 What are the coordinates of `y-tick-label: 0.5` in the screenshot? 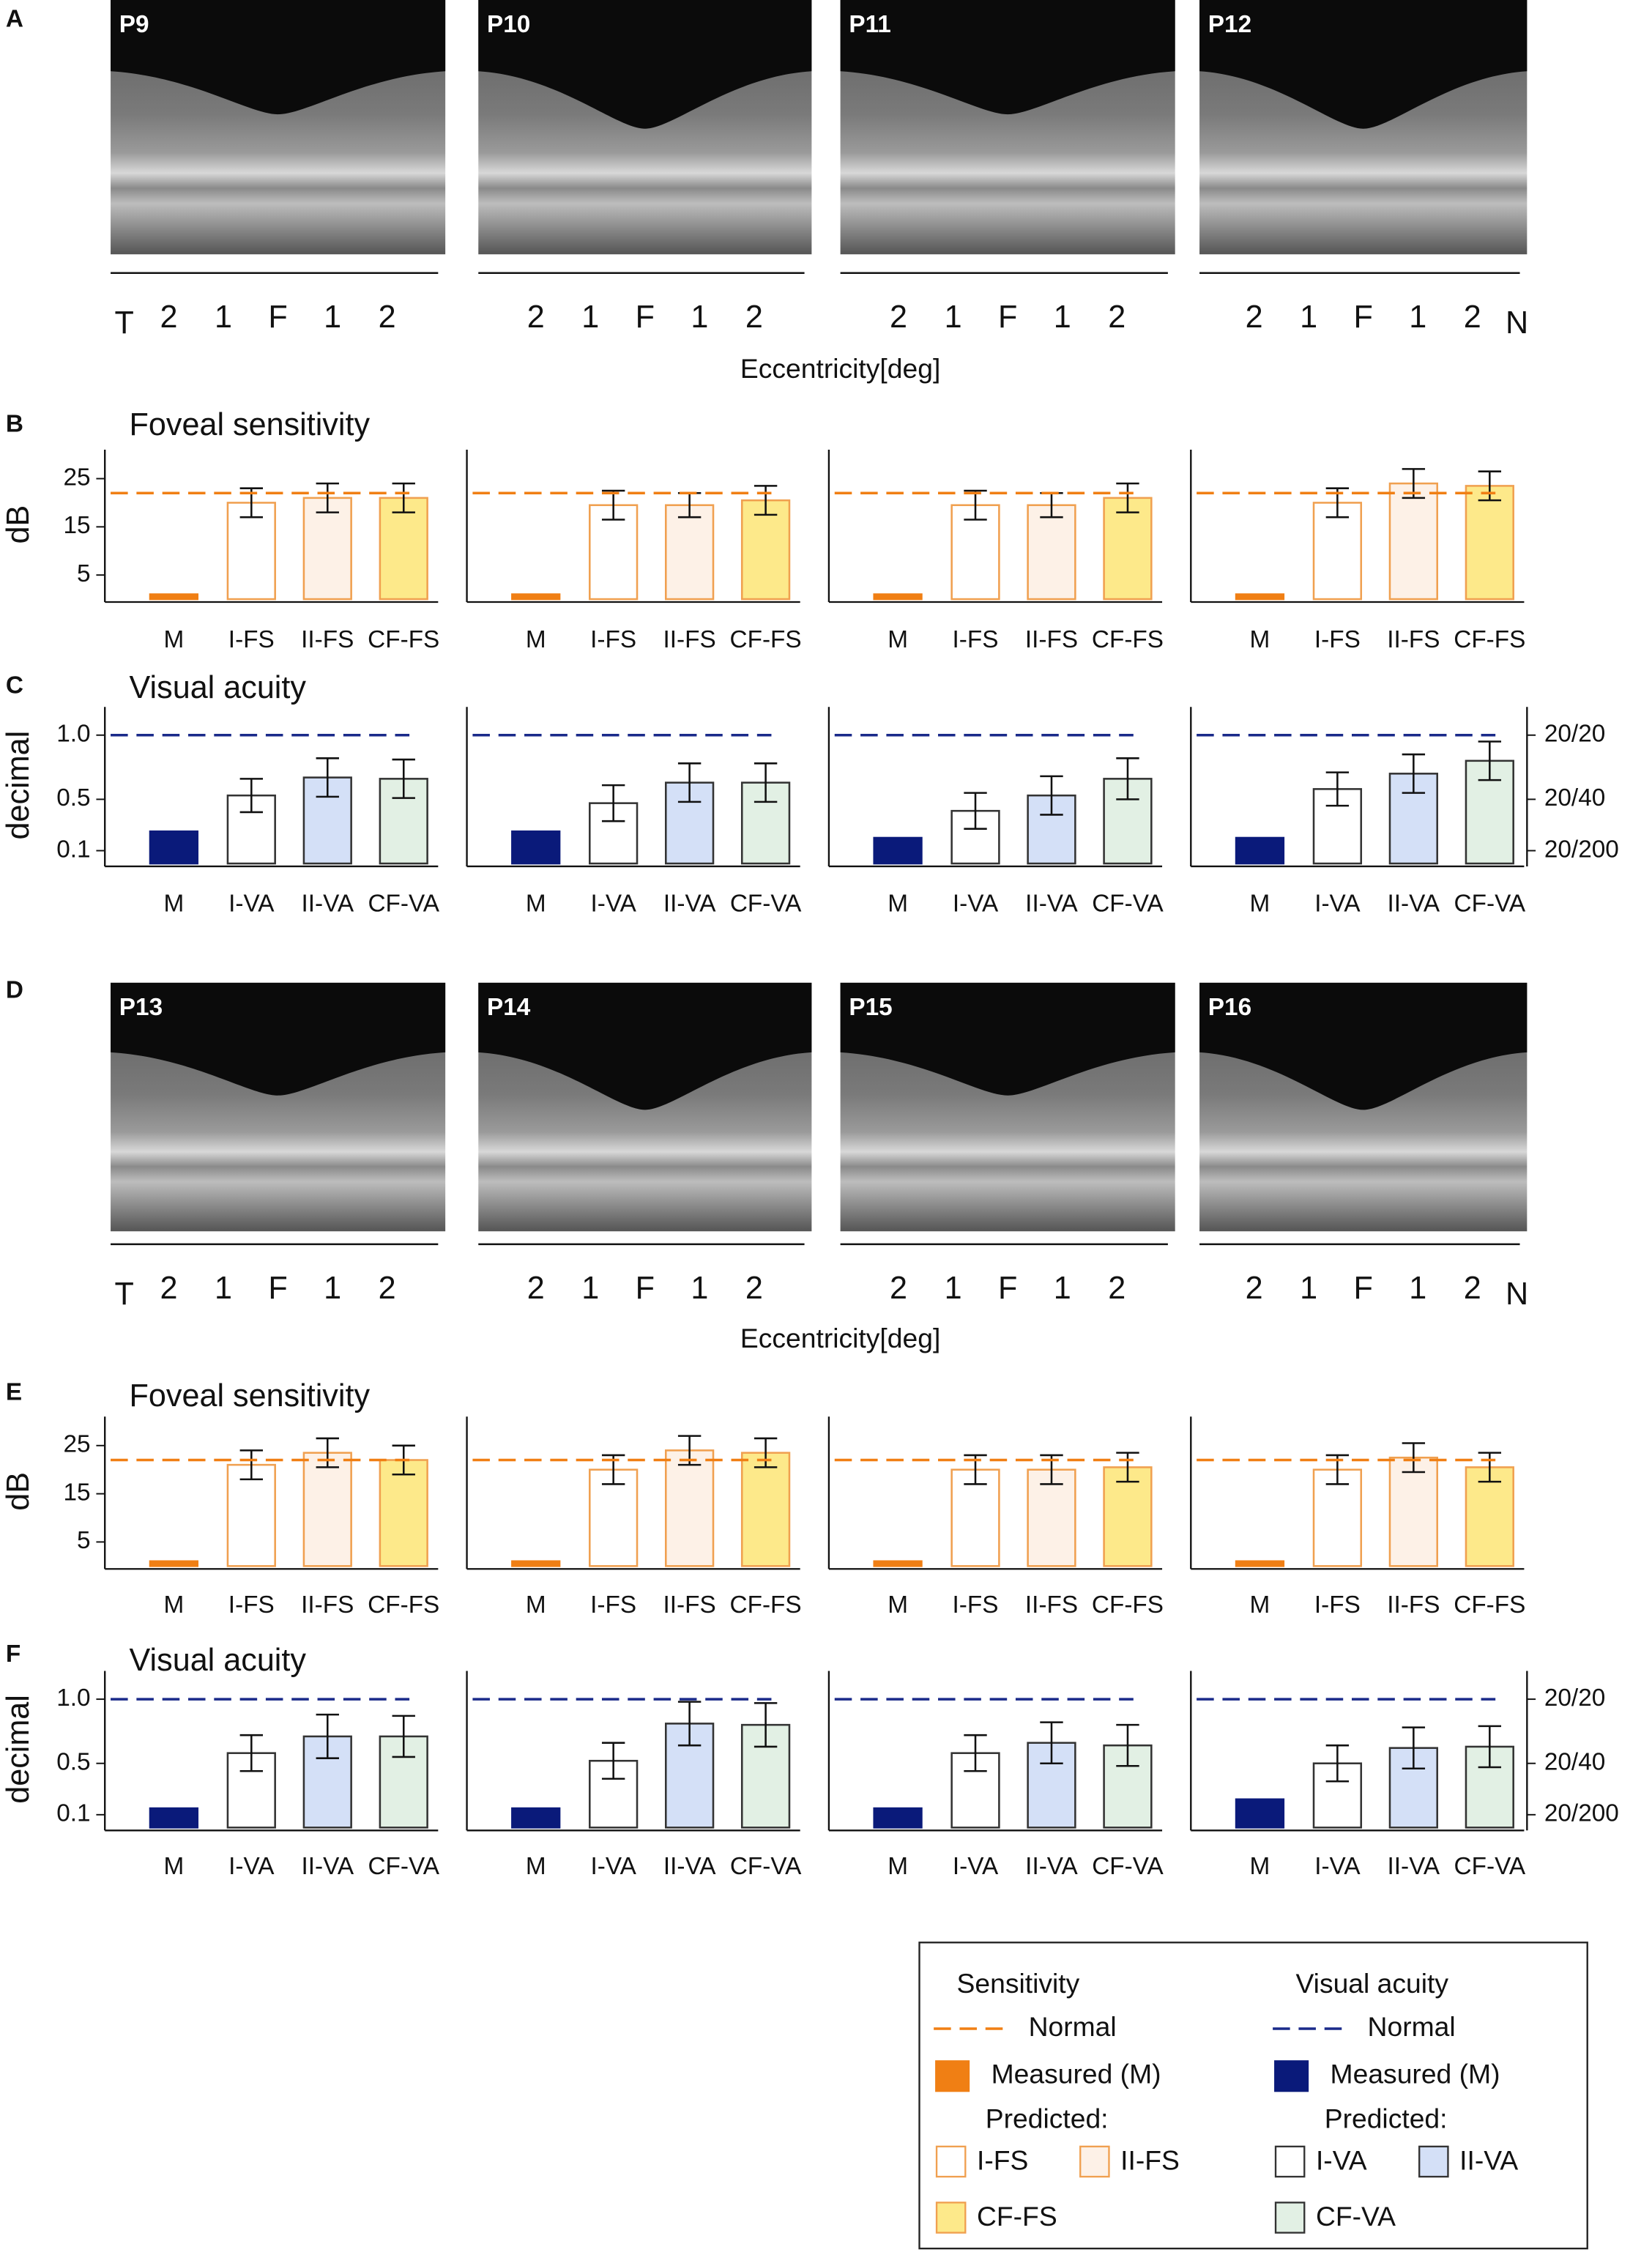 It's located at (73, 1762).